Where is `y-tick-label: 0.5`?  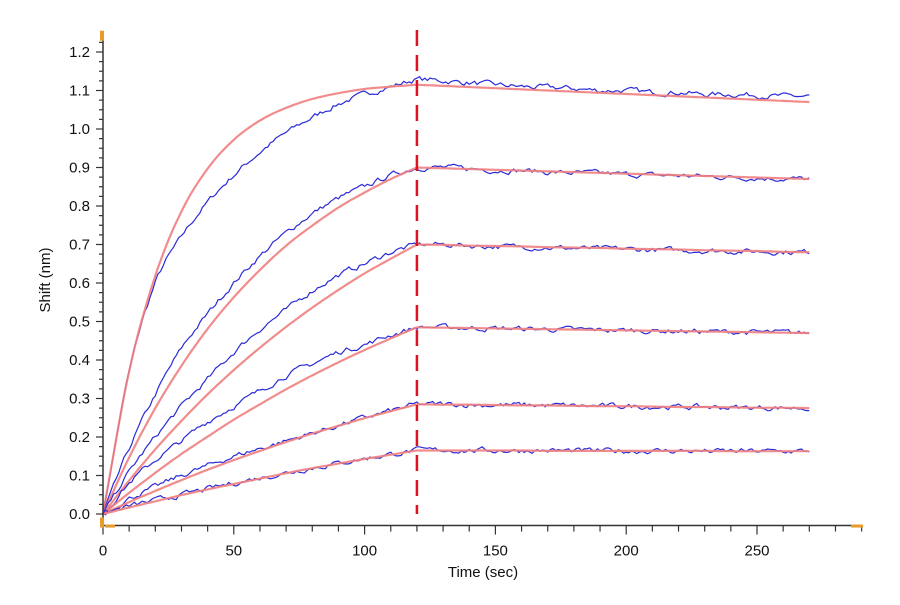
y-tick-label: 0.5 is located at coordinates (79, 322).